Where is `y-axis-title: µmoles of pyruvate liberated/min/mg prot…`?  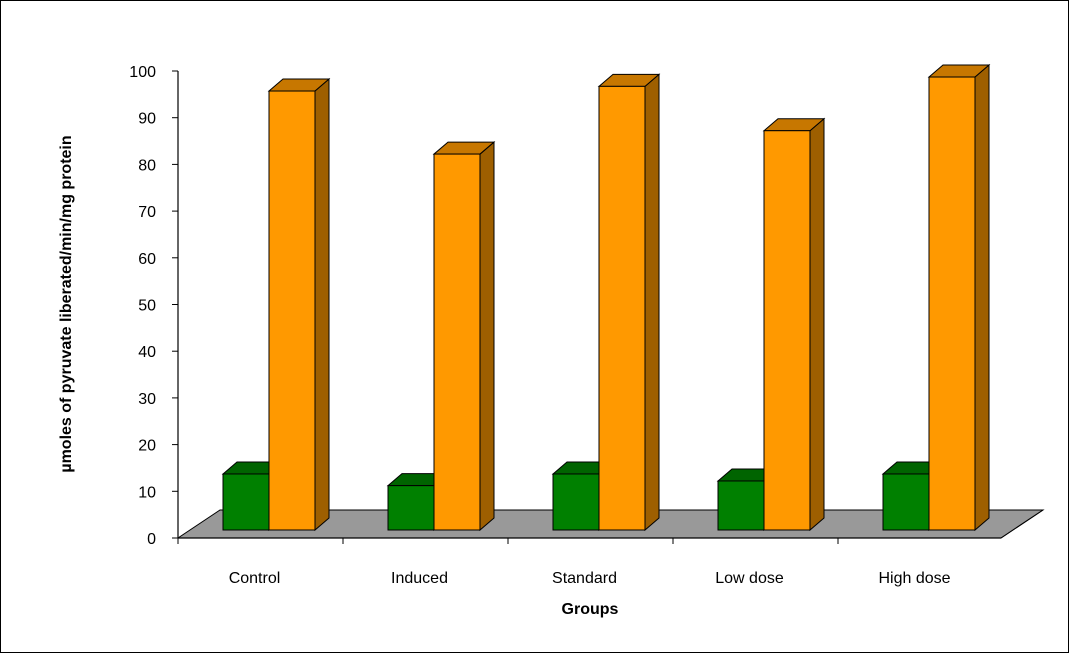
y-axis-title: µmoles of pyruvate liberated/min/mg prot… is located at coordinates (66, 303).